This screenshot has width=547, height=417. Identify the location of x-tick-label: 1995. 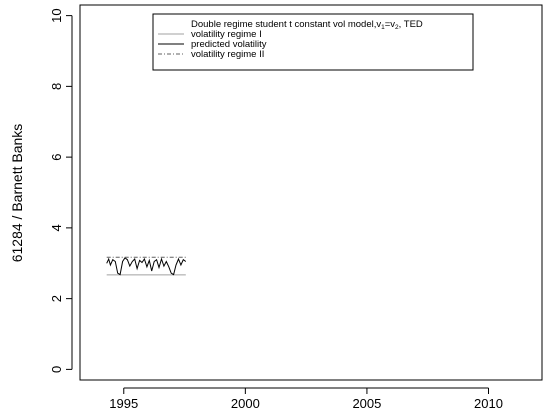
(123, 403).